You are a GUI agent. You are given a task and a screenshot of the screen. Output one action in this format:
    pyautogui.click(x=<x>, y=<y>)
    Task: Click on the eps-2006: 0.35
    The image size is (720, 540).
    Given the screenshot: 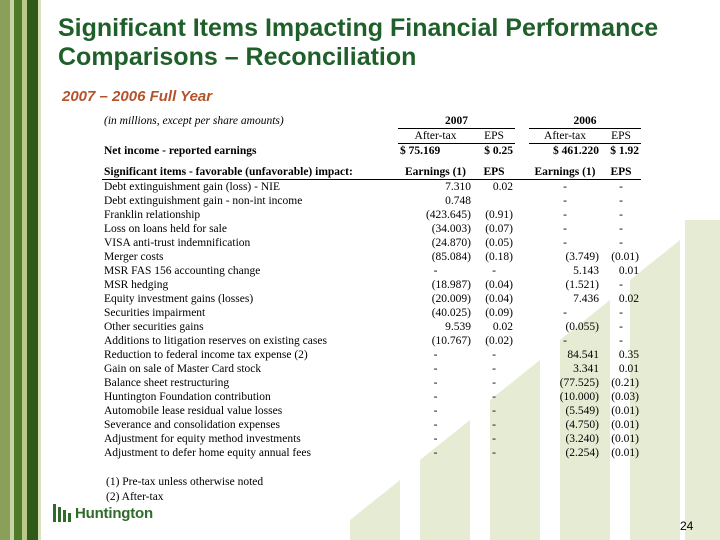 What is the action you would take?
    pyautogui.click(x=628, y=355)
    